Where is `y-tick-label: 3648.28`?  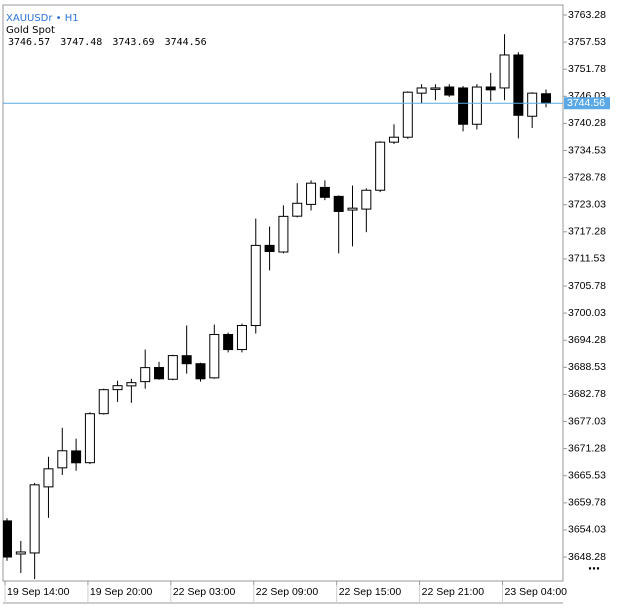
y-tick-label: 3648.28 is located at coordinates (587, 557).